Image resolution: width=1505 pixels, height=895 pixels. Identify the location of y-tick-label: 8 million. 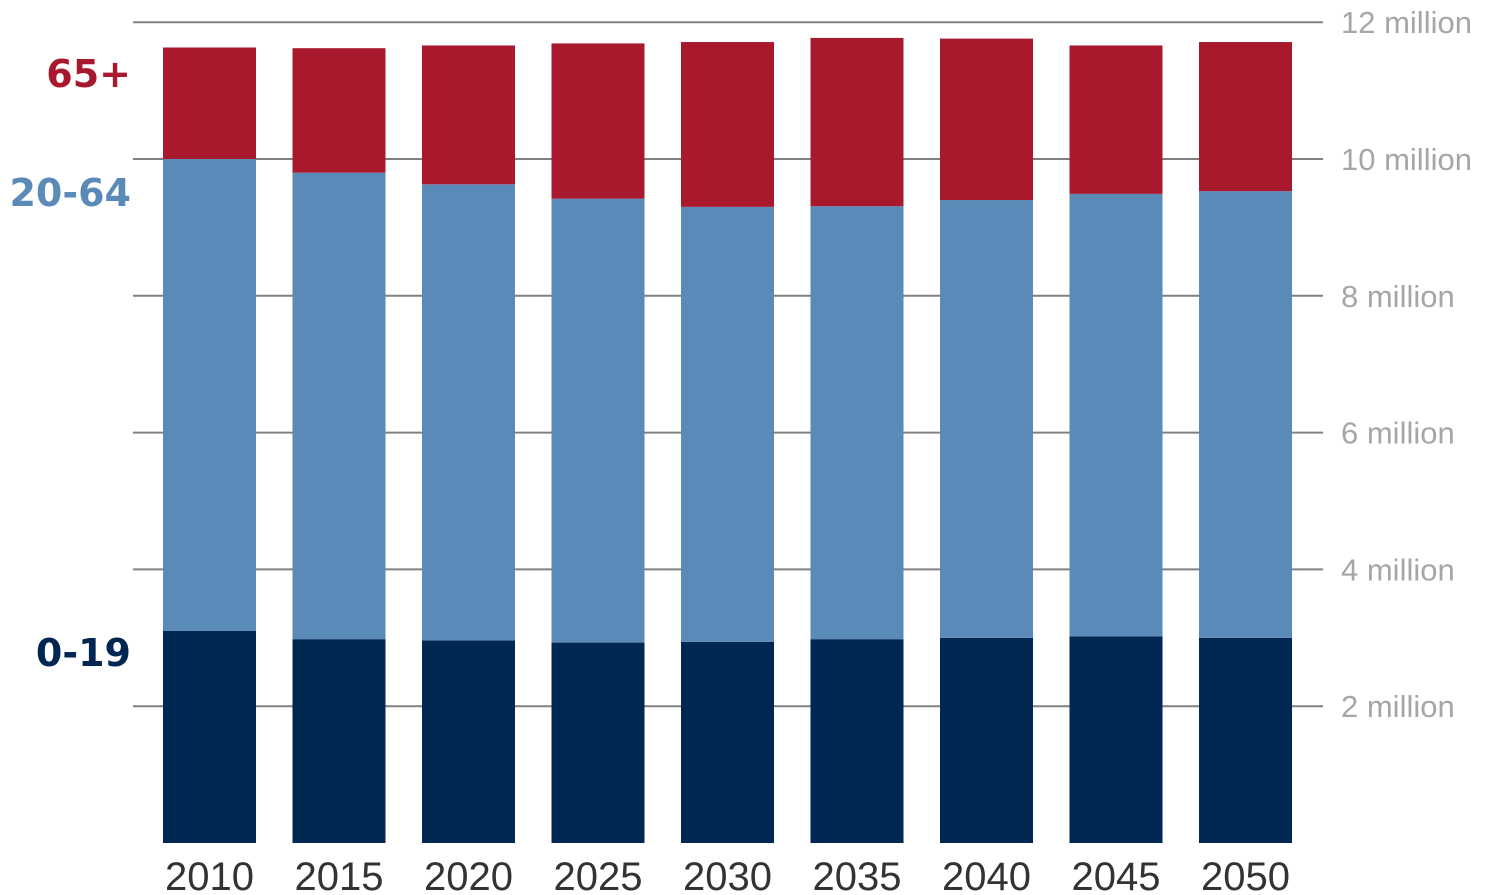
(1398, 296).